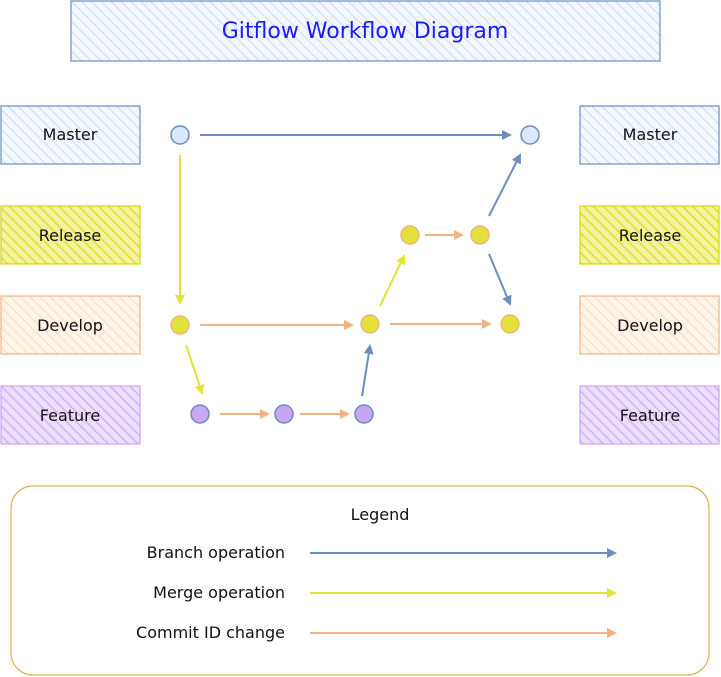 This screenshot has height=677, width=721. I want to click on lane-label-develop-right: Develop, so click(650, 325).